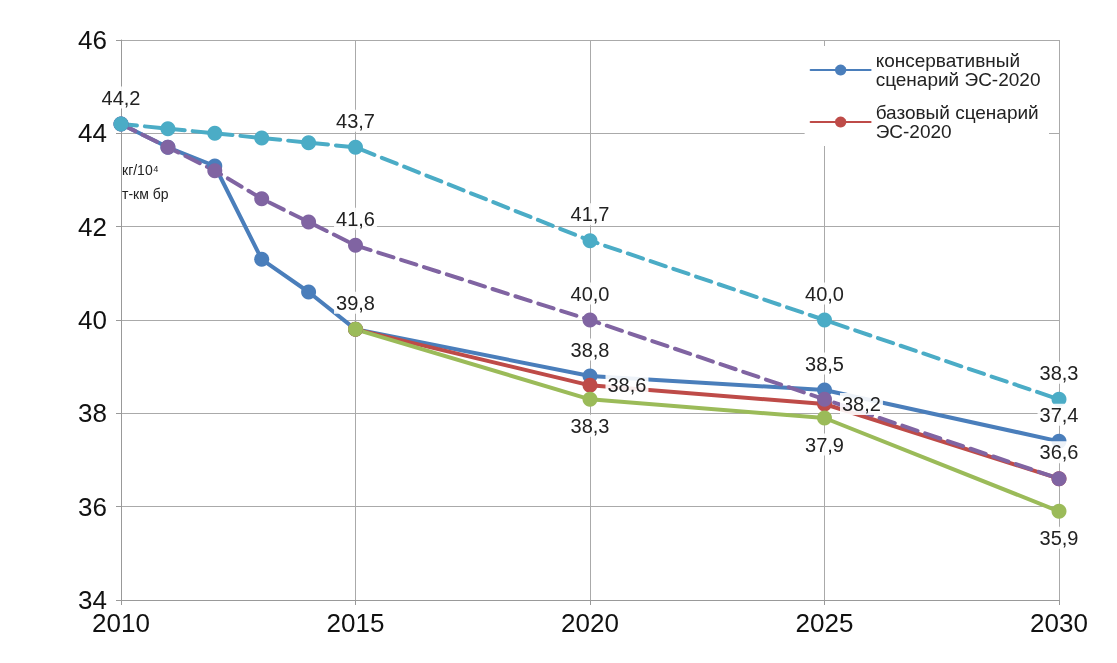 Image resolution: width=1117 pixels, height=663 pixels. What do you see at coordinates (590, 623) in the screenshot?
I see `x-tick-label: 2020` at bounding box center [590, 623].